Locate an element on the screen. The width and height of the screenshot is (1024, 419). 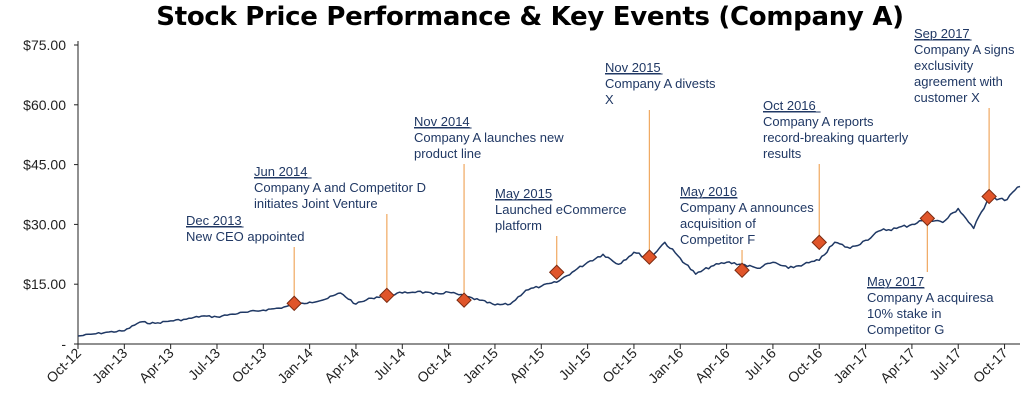
event-description-line: X is located at coordinates (609, 99).